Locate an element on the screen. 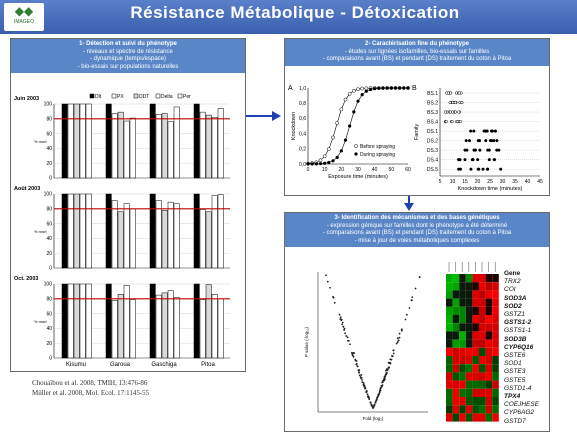  panel1-bullet: - niveaux et spectre de résistance is located at coordinates (128, 51).